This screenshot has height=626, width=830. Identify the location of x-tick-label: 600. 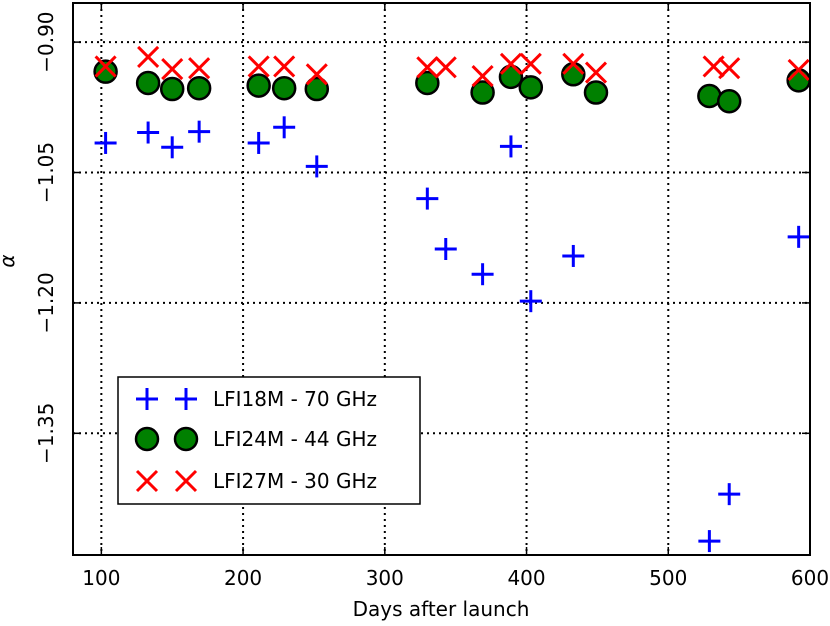
(810, 578).